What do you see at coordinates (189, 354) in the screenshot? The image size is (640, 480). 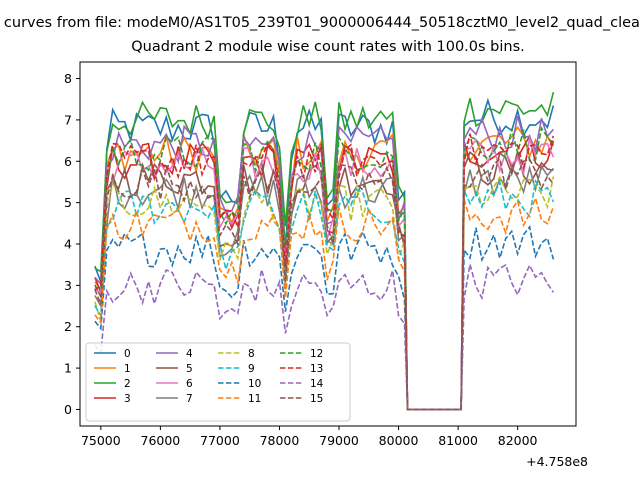 I see `legend-label-4: 4` at bounding box center [189, 354].